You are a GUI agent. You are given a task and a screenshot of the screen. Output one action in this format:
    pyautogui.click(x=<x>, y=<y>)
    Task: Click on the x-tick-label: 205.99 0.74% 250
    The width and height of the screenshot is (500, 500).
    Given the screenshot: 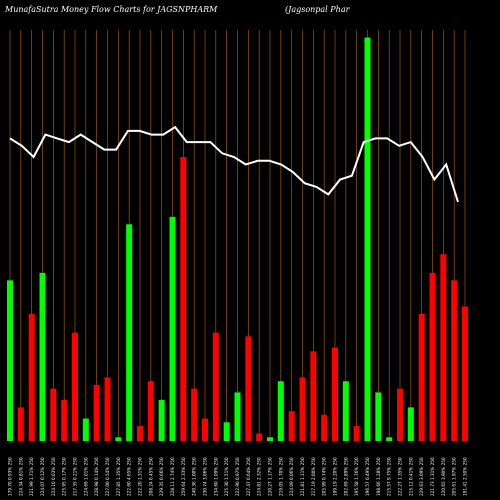 What is the action you would take?
    pyautogui.click(x=324, y=476)
    